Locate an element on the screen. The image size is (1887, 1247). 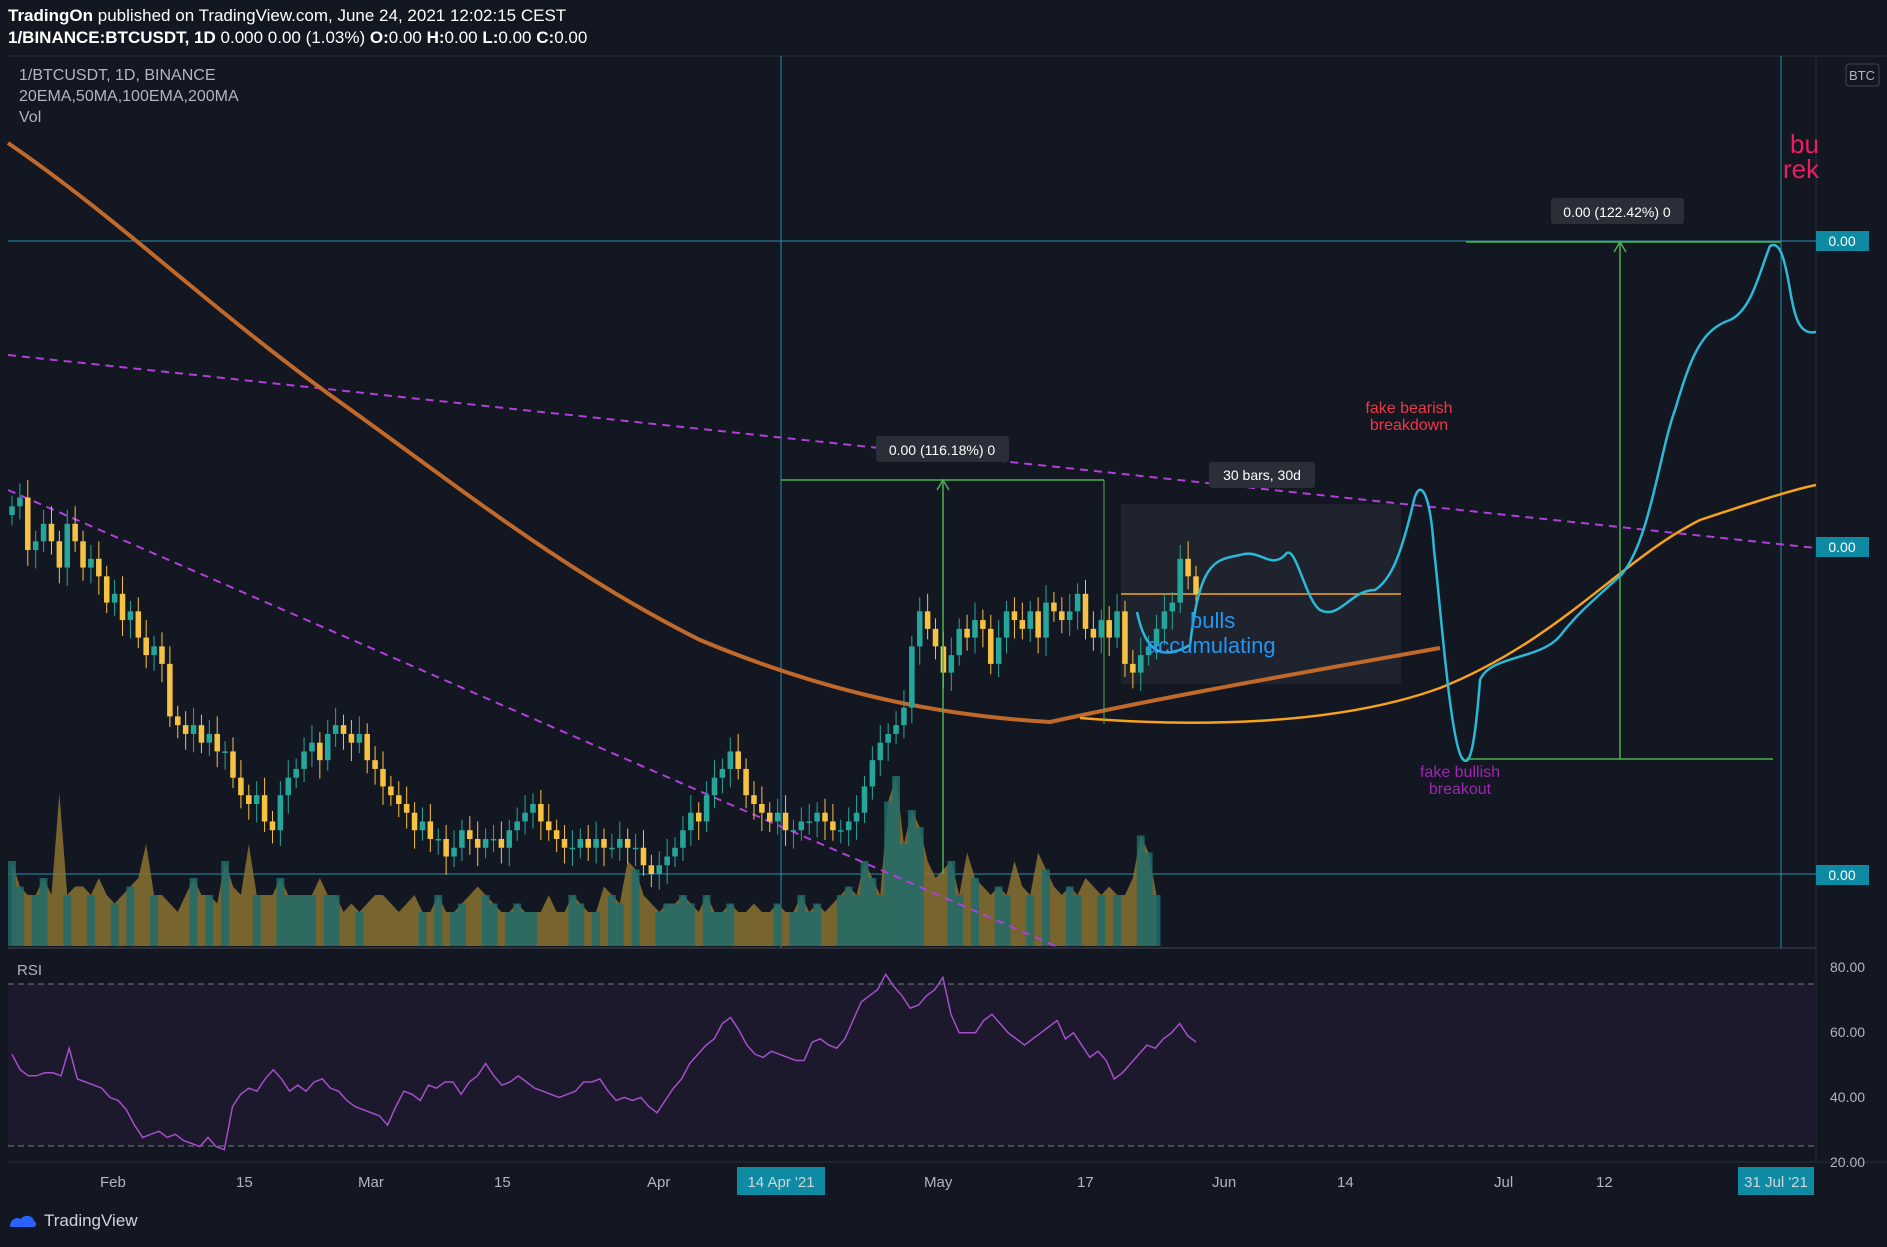
time-label: Feb is located at coordinates (113, 1182).